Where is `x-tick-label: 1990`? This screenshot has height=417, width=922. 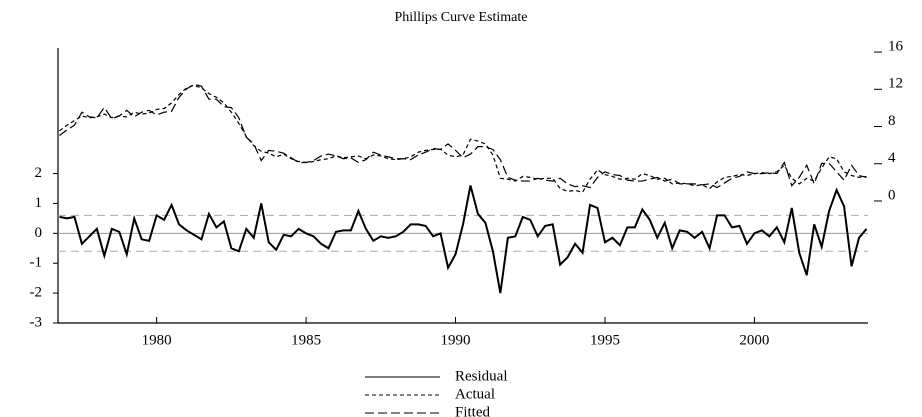 x-tick-label: 1990 is located at coordinates (456, 340).